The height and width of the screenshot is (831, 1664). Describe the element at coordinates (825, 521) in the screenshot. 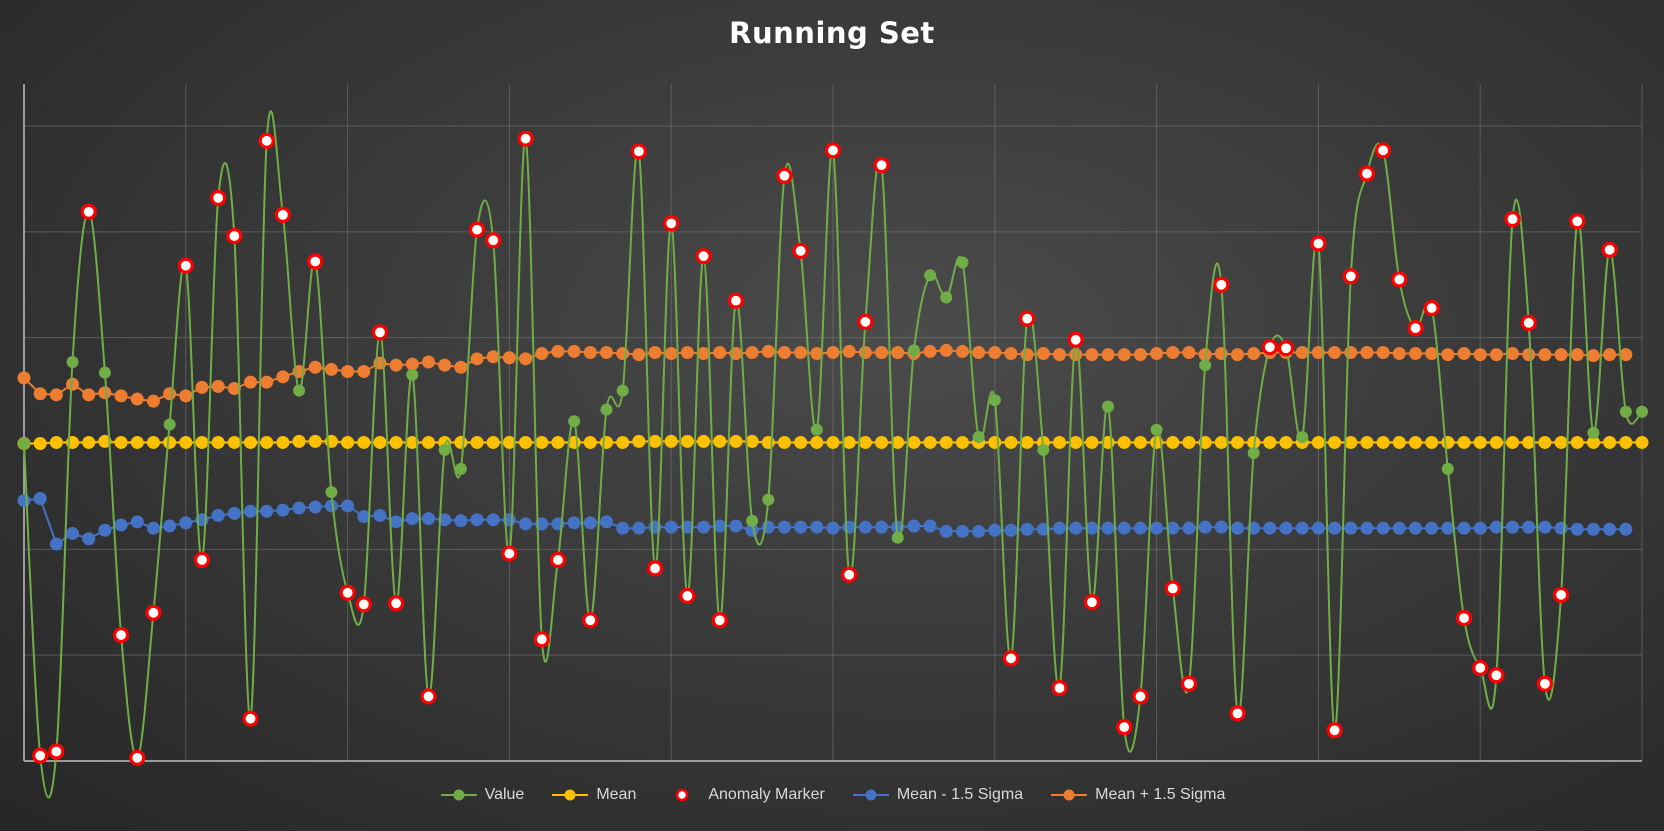

I see `series-mean-1-5-sigma` at that location.